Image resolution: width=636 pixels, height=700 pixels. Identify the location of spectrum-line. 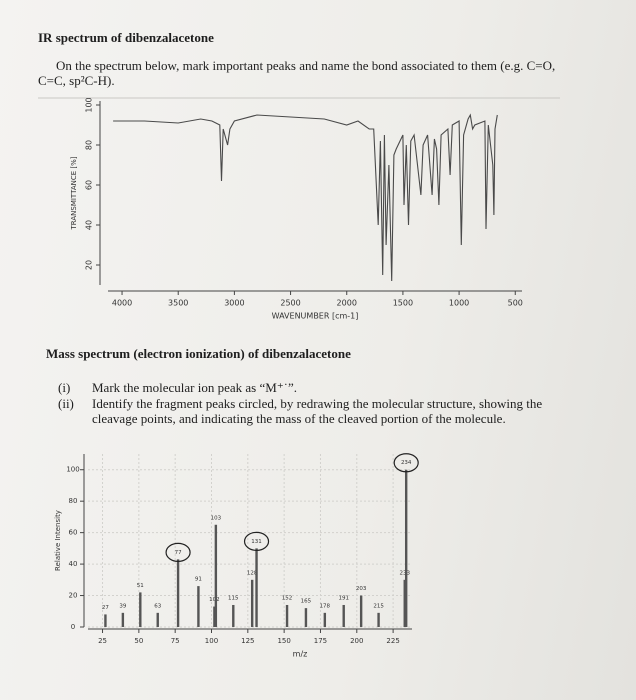
(305, 197).